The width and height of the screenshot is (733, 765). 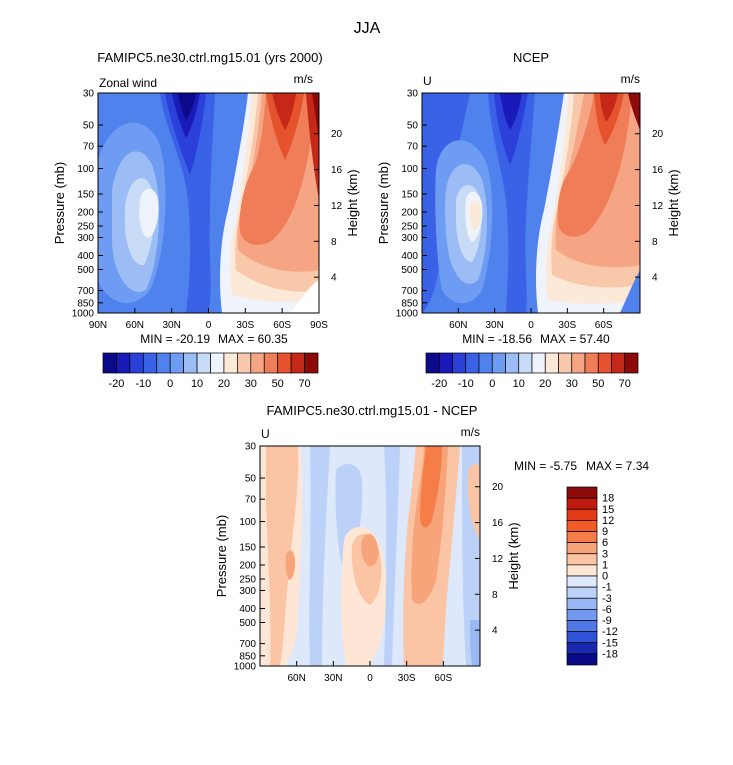 What do you see at coordinates (171, 325) in the screenshot?
I see `panel-model-lat-label: 30N` at bounding box center [171, 325].